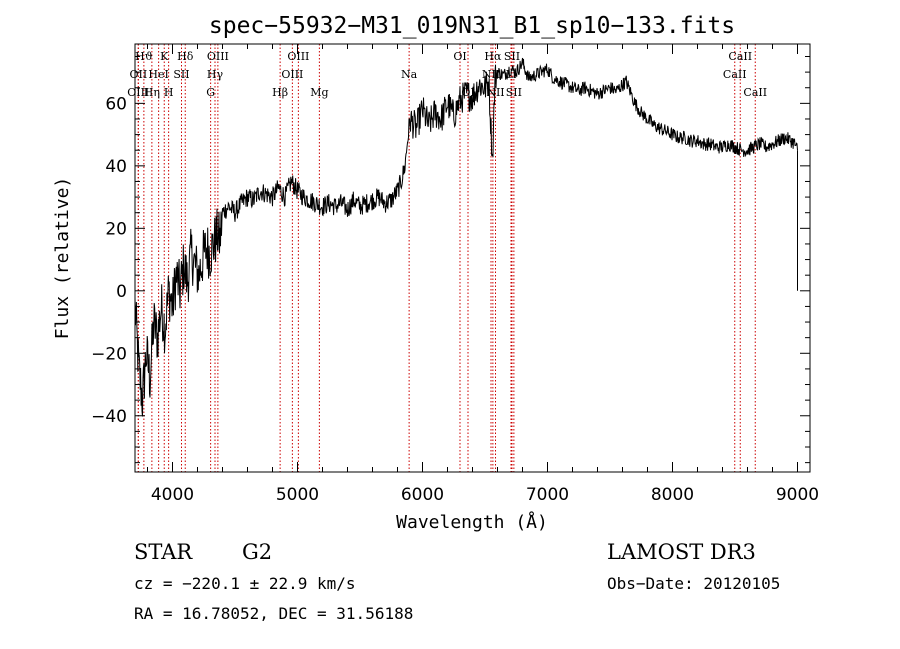  I want to click on line-label: K, so click(164, 56).